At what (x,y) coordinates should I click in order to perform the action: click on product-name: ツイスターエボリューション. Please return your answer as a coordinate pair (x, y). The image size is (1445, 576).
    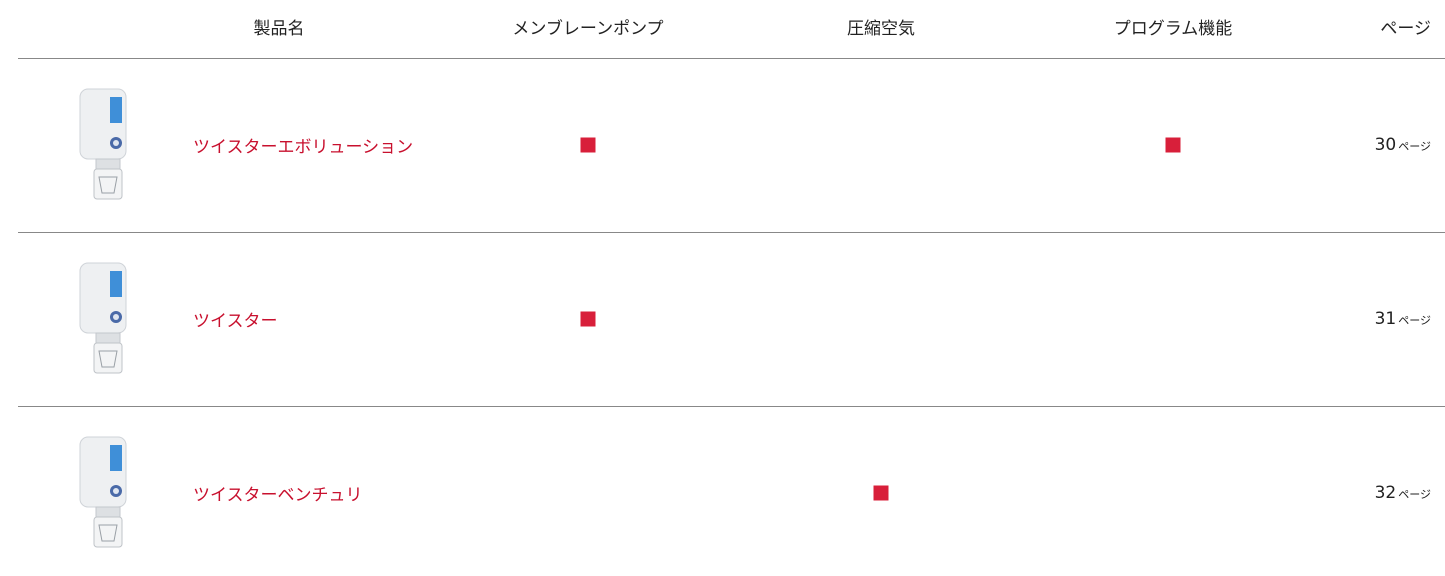
    Looking at the image, I should click on (303, 147).